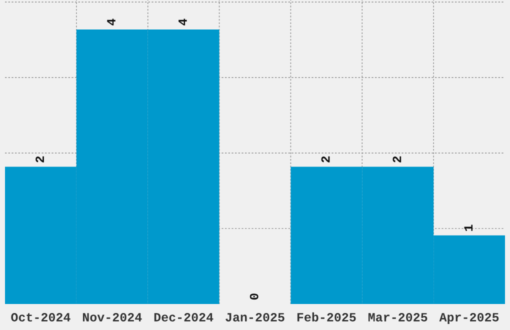  Describe the element at coordinates (254, 297) in the screenshot. I see `data-label: 0` at that location.